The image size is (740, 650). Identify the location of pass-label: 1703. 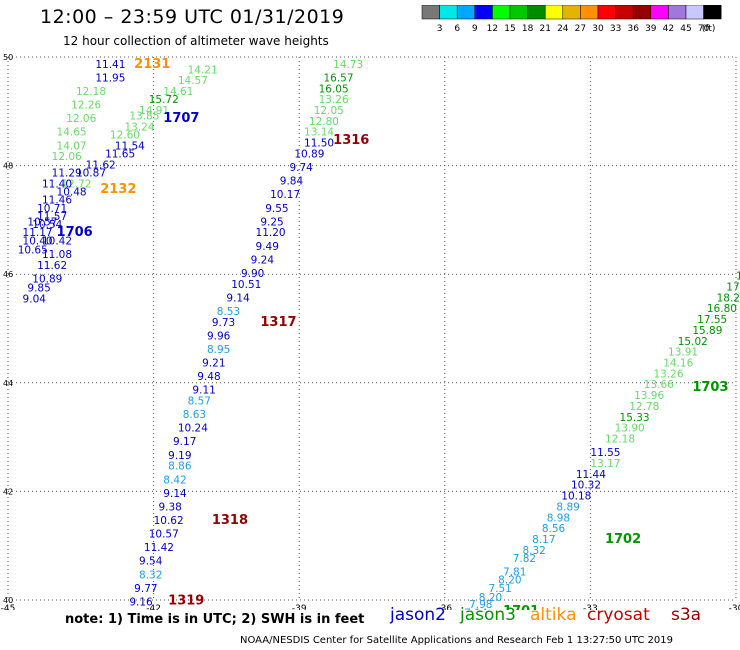
(710, 387).